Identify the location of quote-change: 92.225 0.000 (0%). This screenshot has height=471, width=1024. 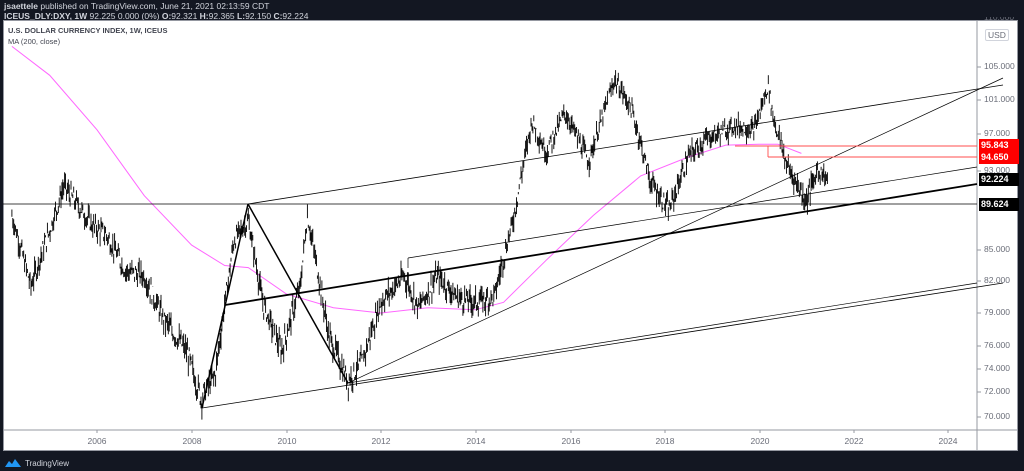
(124, 16).